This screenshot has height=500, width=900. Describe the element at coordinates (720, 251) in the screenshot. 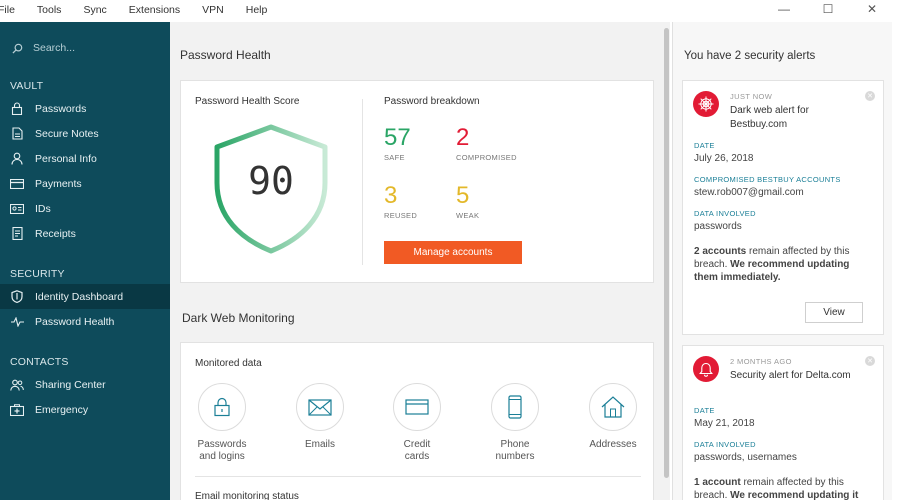

I see `note-bold: 2 accounts` at that location.